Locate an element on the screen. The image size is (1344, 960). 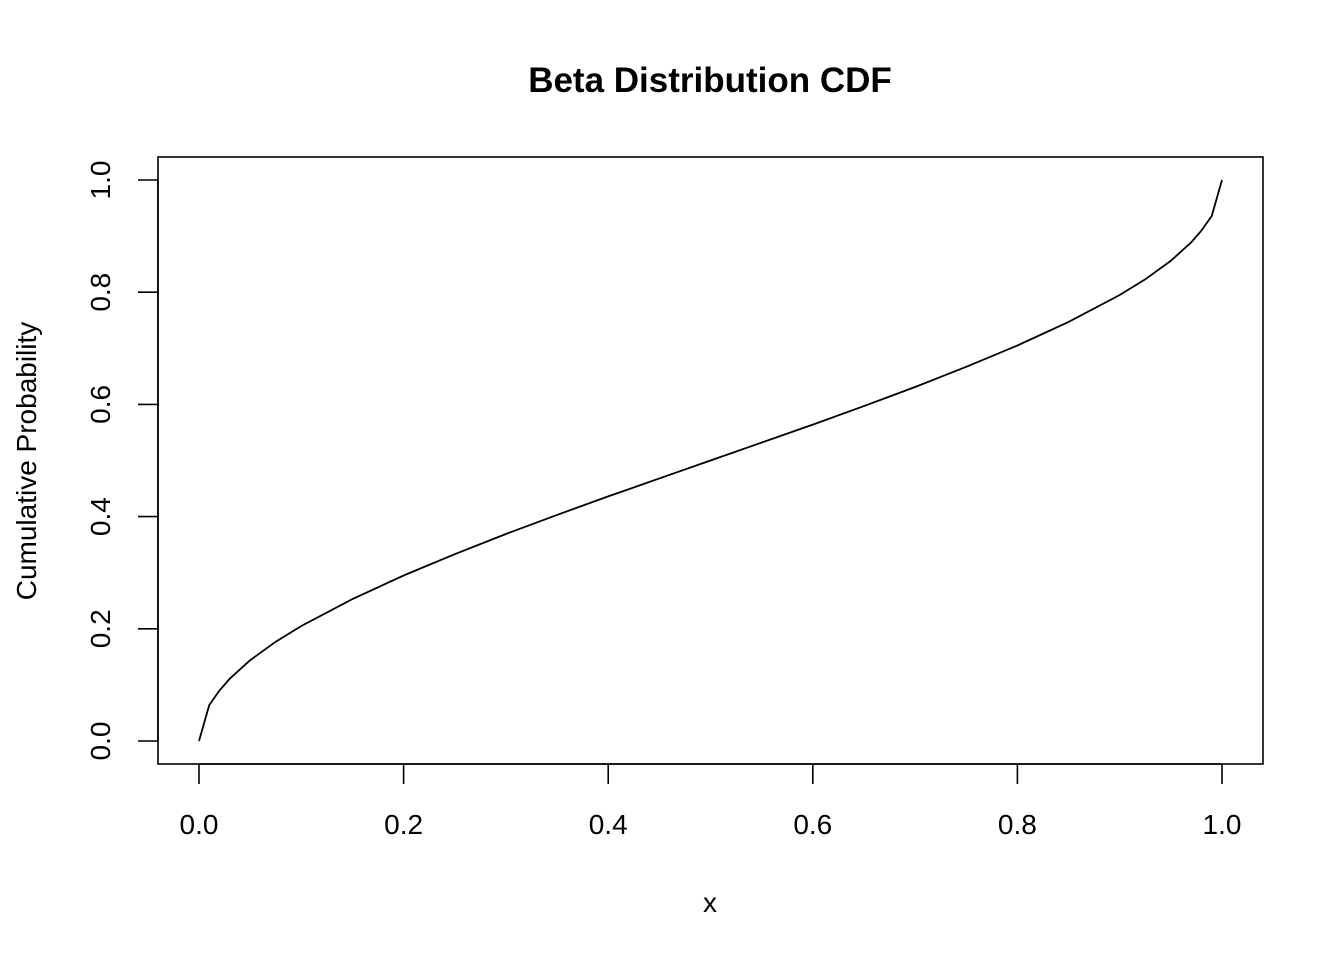
x-tick-label: 0.2 is located at coordinates (403, 824).